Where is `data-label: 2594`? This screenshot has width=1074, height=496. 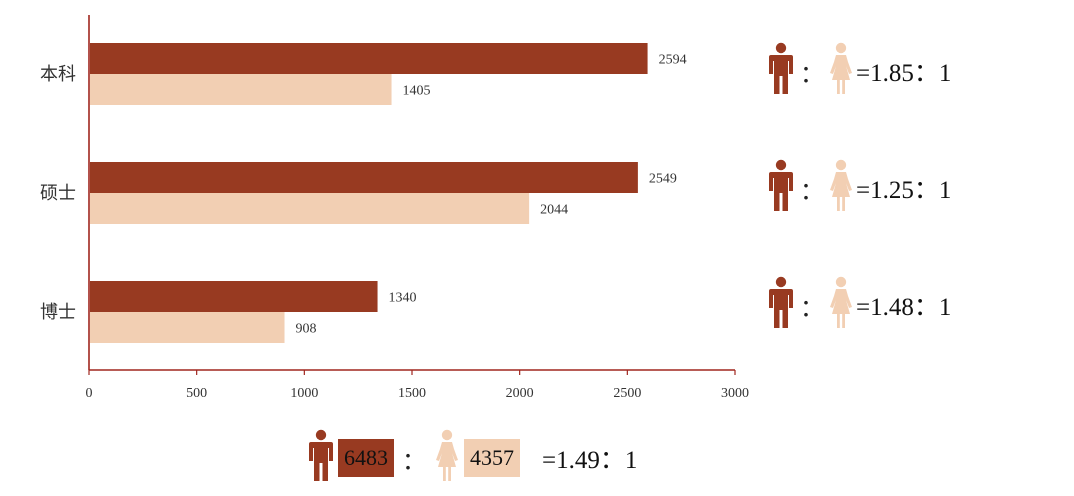
data-label: 2594 is located at coordinates (673, 60).